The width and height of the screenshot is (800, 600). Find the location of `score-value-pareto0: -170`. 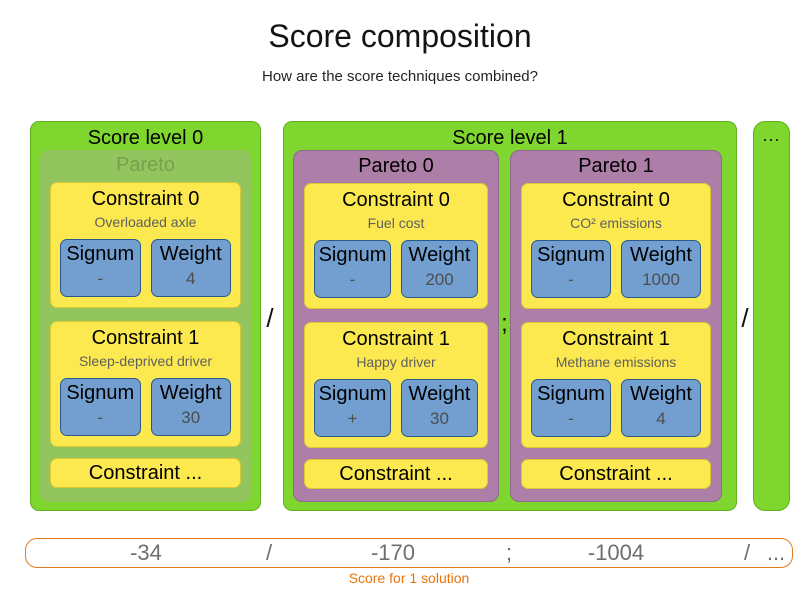

score-value-pareto0: -170 is located at coordinates (393, 552).